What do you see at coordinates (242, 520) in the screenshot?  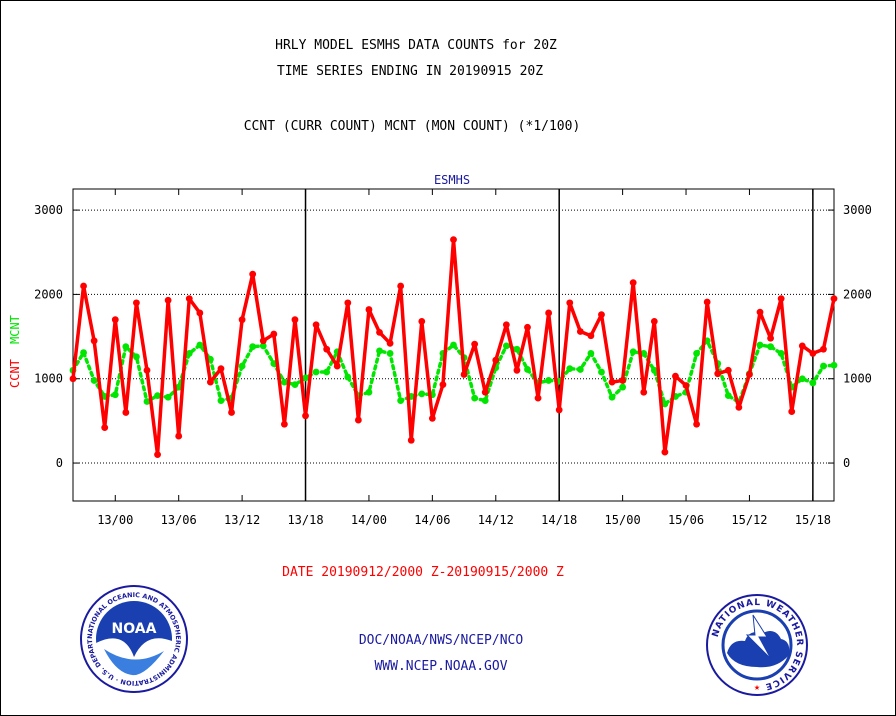 I see `x-tick-label: 13/12` at bounding box center [242, 520].